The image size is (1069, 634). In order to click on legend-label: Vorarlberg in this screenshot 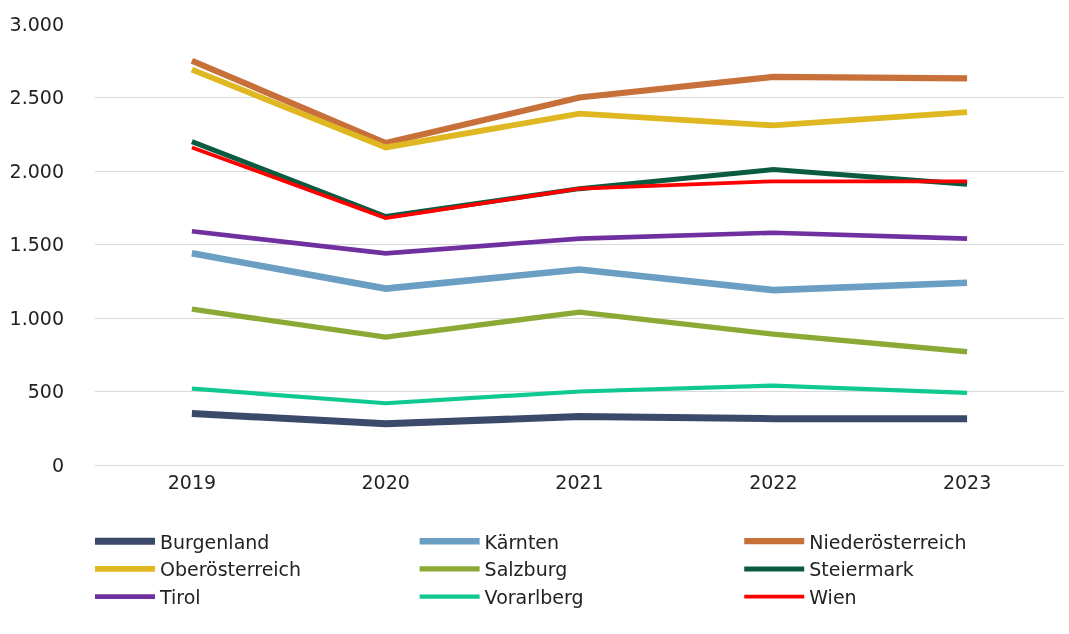, I will do `click(534, 596)`.